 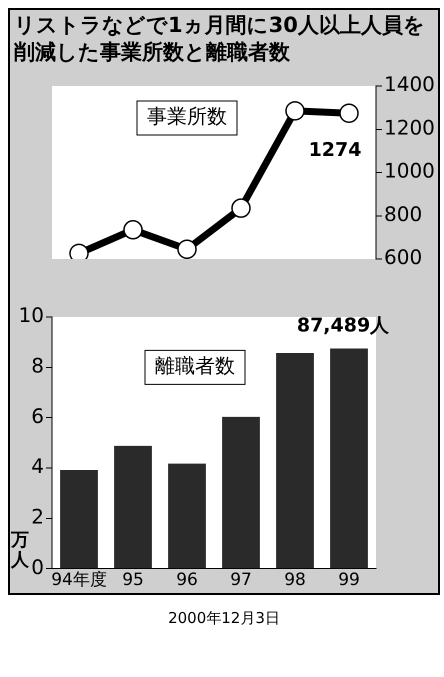 What do you see at coordinates (37, 366) in the screenshot?
I see `y-tick-label: 8` at bounding box center [37, 366].